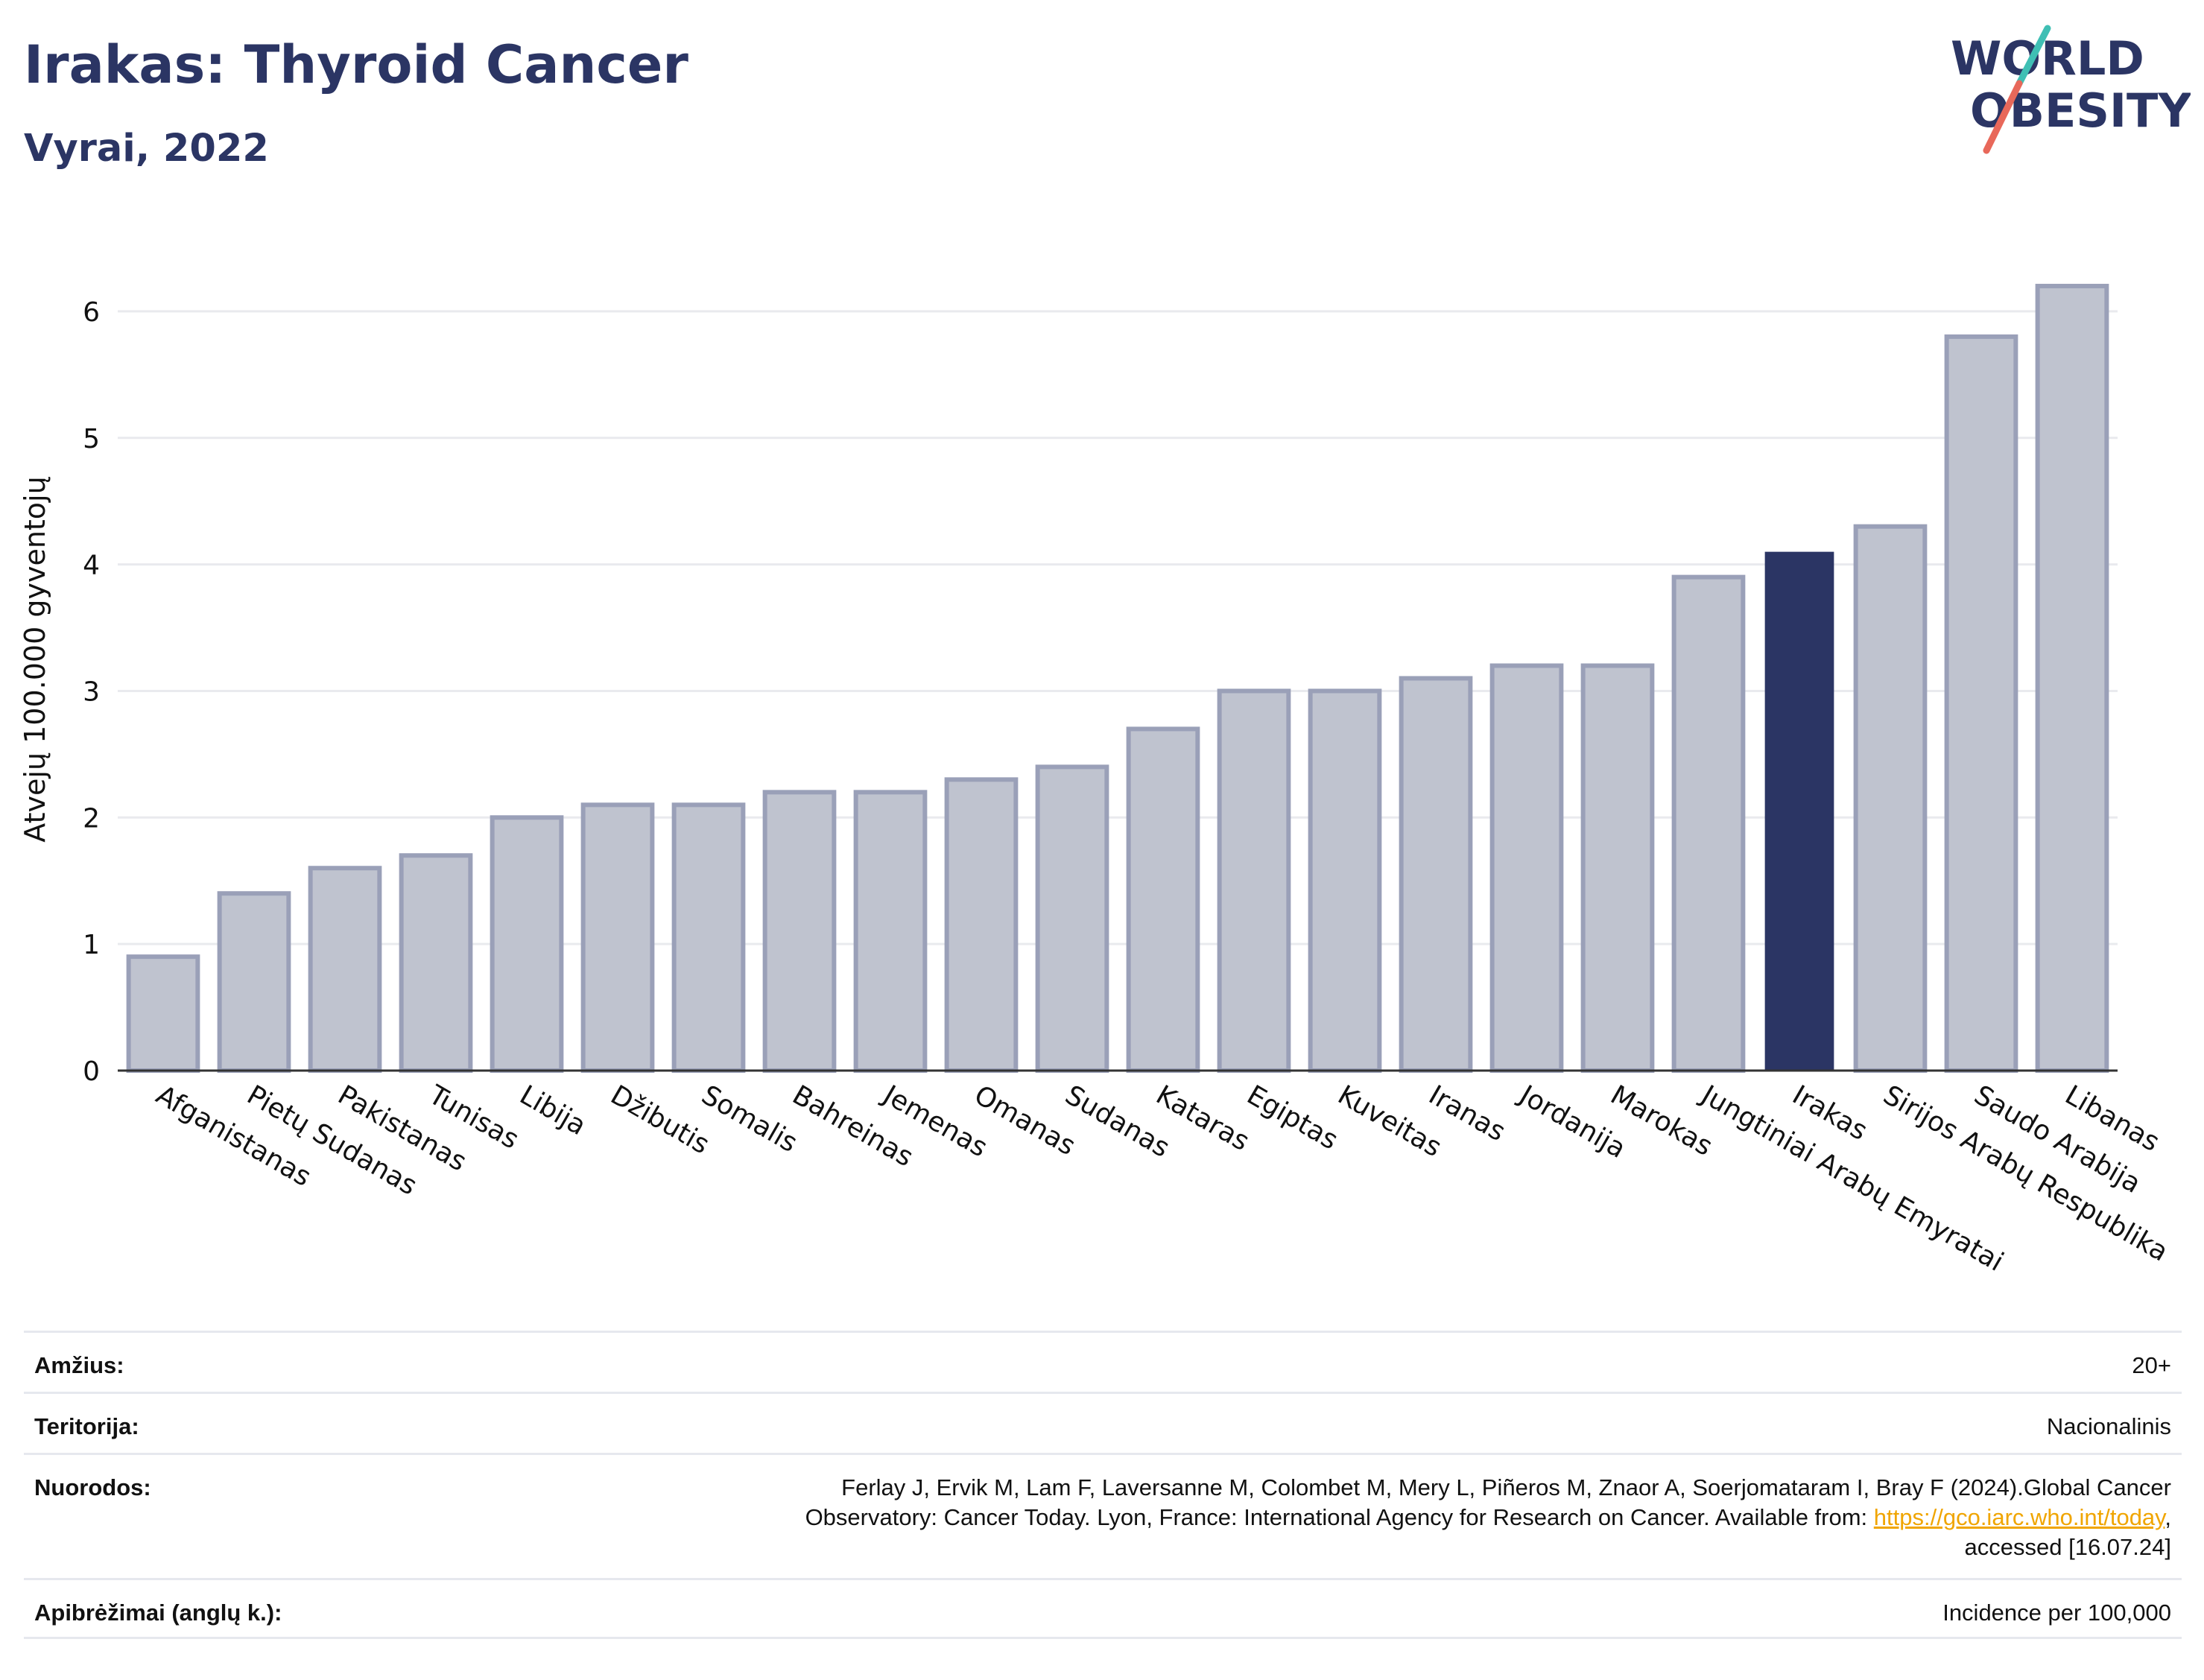 The image size is (2204, 1680). I want to click on y-tick-label: 5, so click(91, 439).